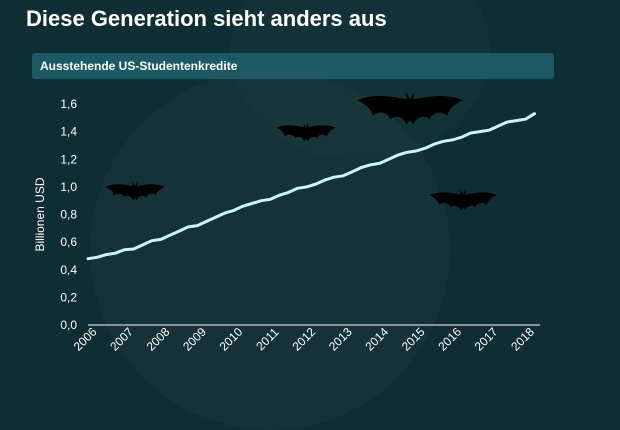  What do you see at coordinates (40, 214) in the screenshot?
I see `y-axis-title: Billionen USD` at bounding box center [40, 214].